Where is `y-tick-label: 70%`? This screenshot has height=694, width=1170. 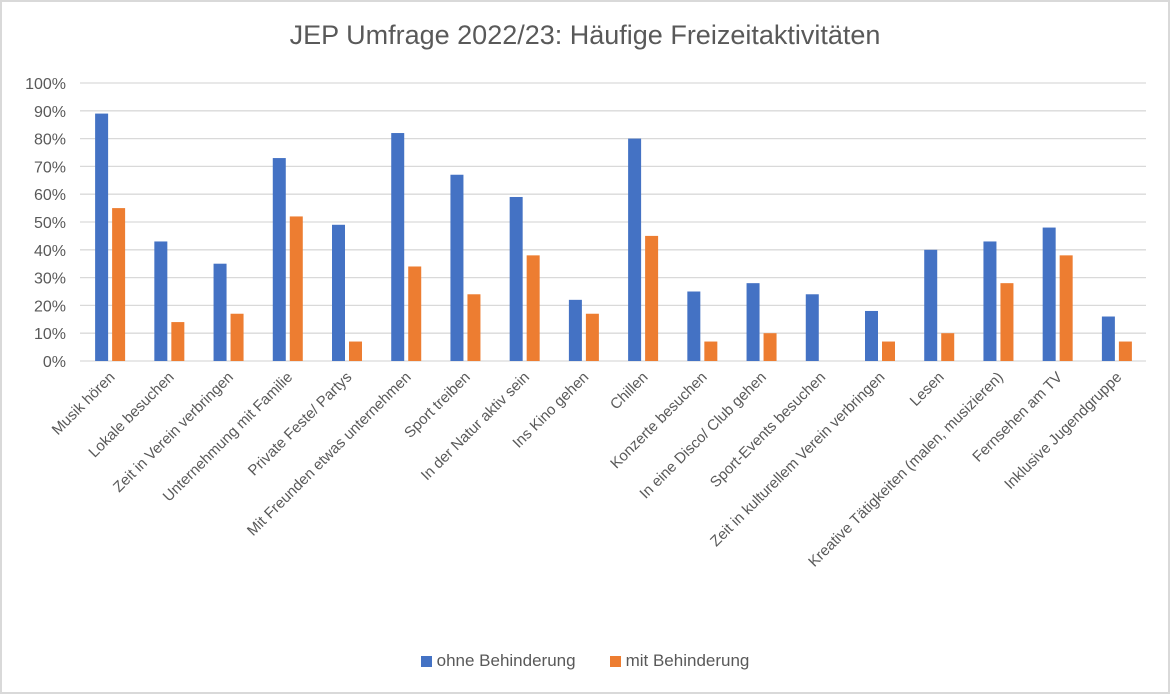 y-tick-label: 70% is located at coordinates (50, 167).